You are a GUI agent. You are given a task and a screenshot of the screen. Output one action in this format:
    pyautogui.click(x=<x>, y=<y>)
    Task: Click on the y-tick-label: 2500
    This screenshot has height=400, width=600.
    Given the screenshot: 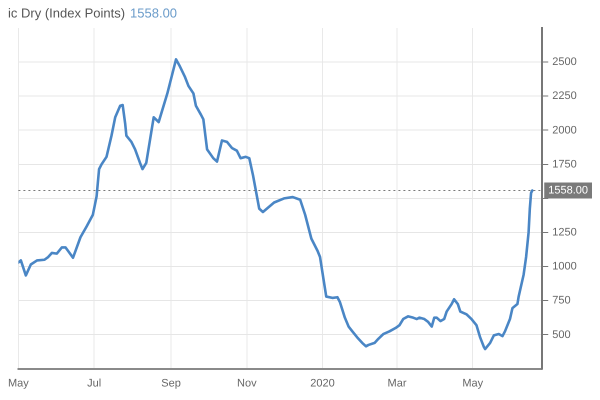 What is the action you would take?
    pyautogui.click(x=564, y=62)
    